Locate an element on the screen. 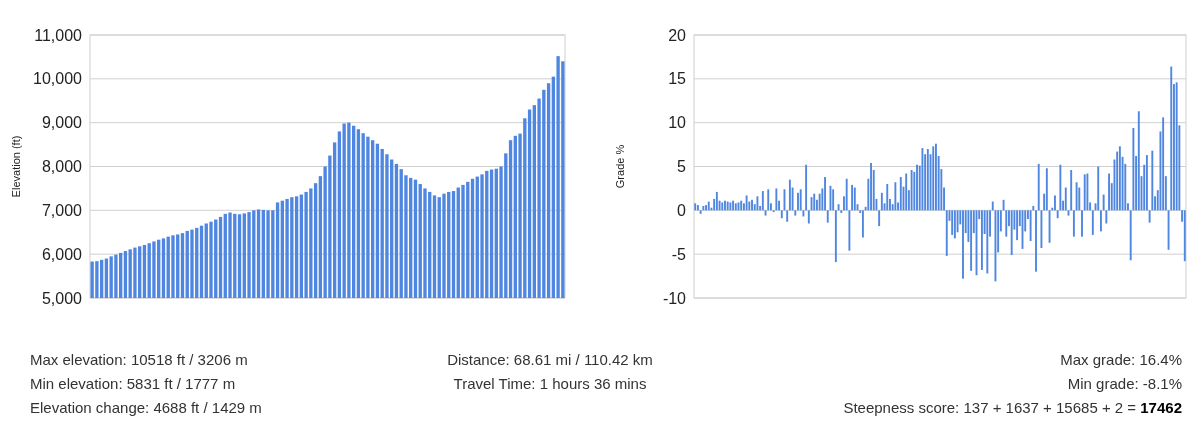 The image size is (1200, 425). y-tick-label: 15 is located at coordinates (677, 79).